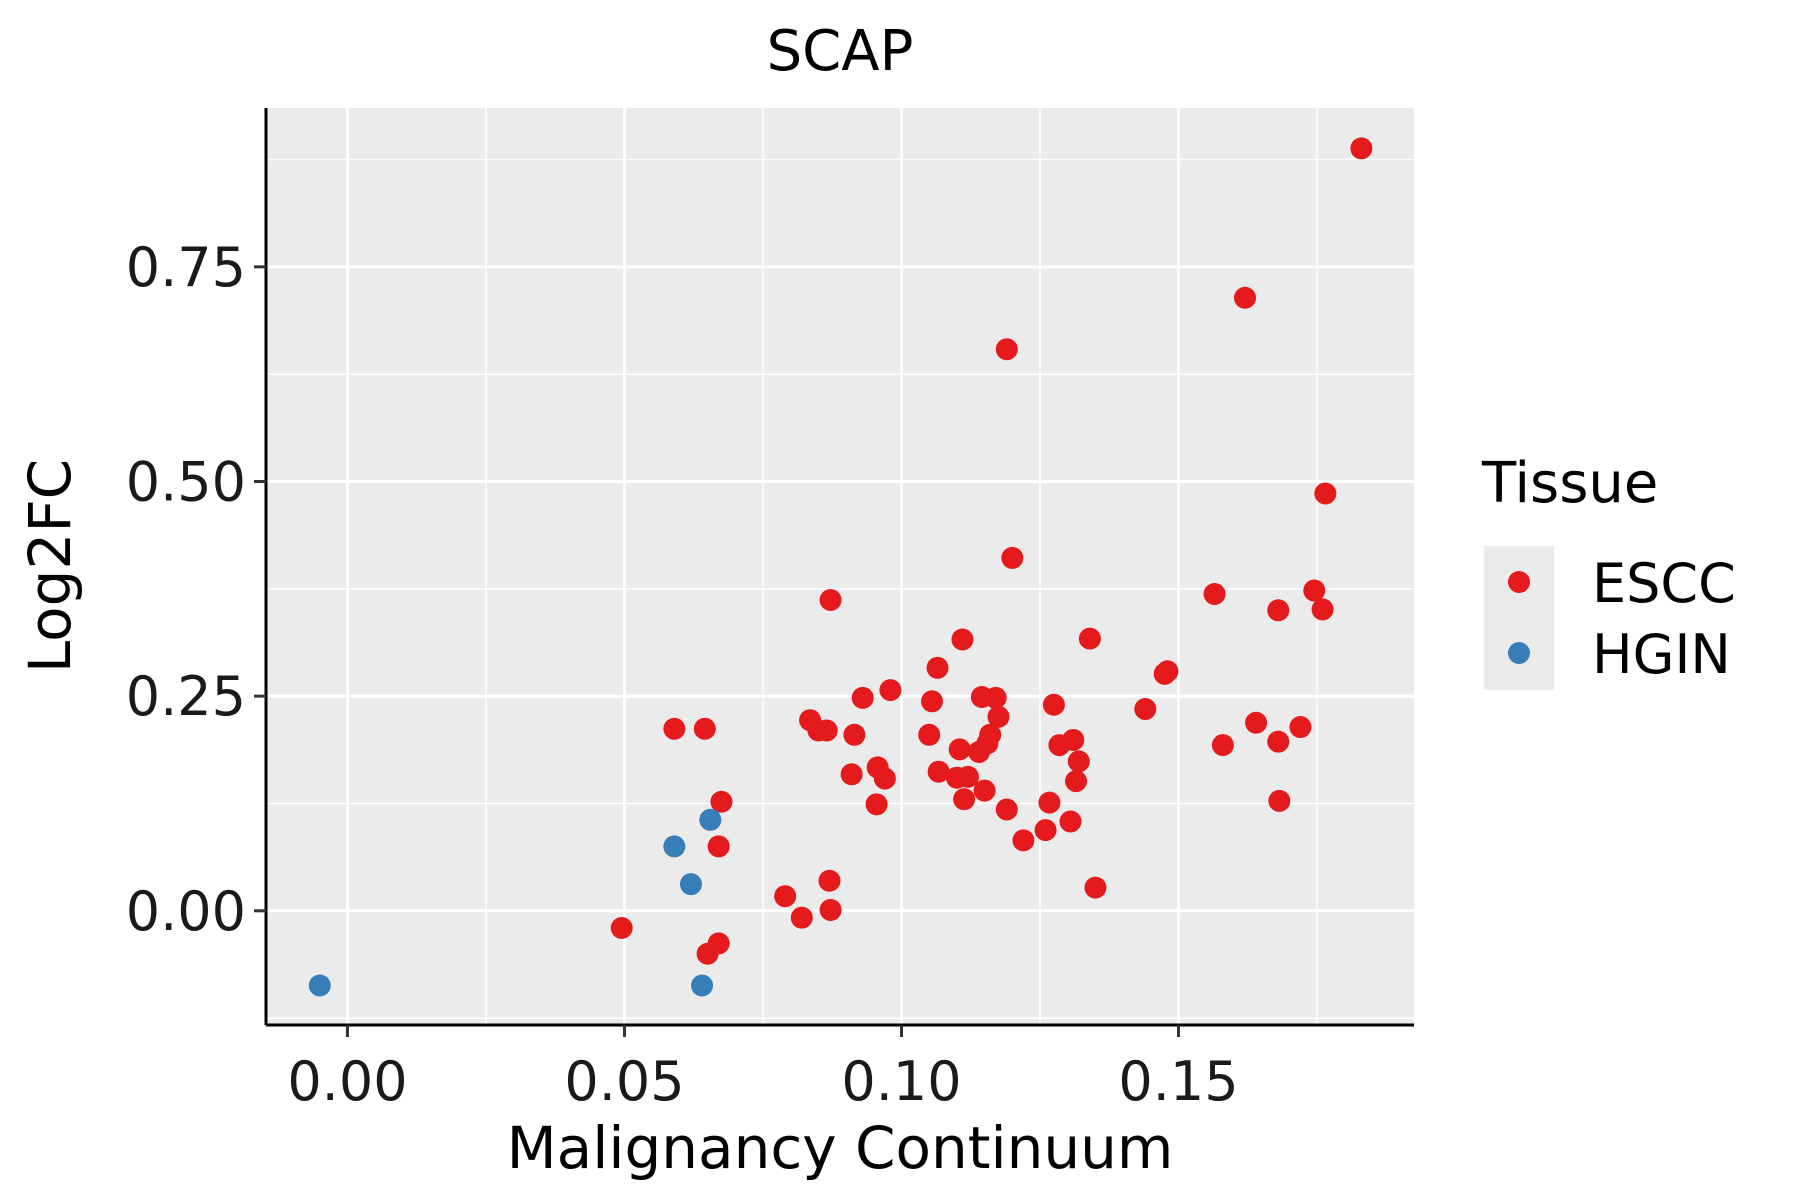 The image size is (1800, 1200). I want to click on y-tick-label: 0.50, so click(186, 481).